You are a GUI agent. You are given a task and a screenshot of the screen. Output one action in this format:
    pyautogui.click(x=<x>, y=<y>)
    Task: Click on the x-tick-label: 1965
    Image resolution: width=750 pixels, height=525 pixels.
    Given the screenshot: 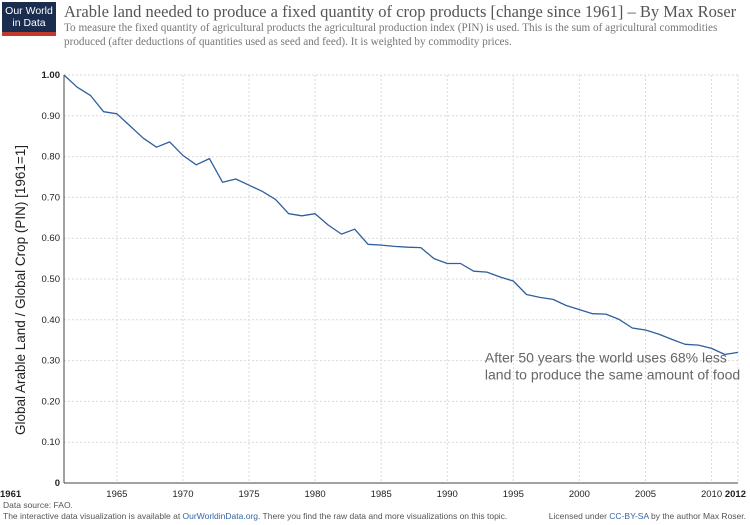 What is the action you would take?
    pyautogui.click(x=116, y=494)
    